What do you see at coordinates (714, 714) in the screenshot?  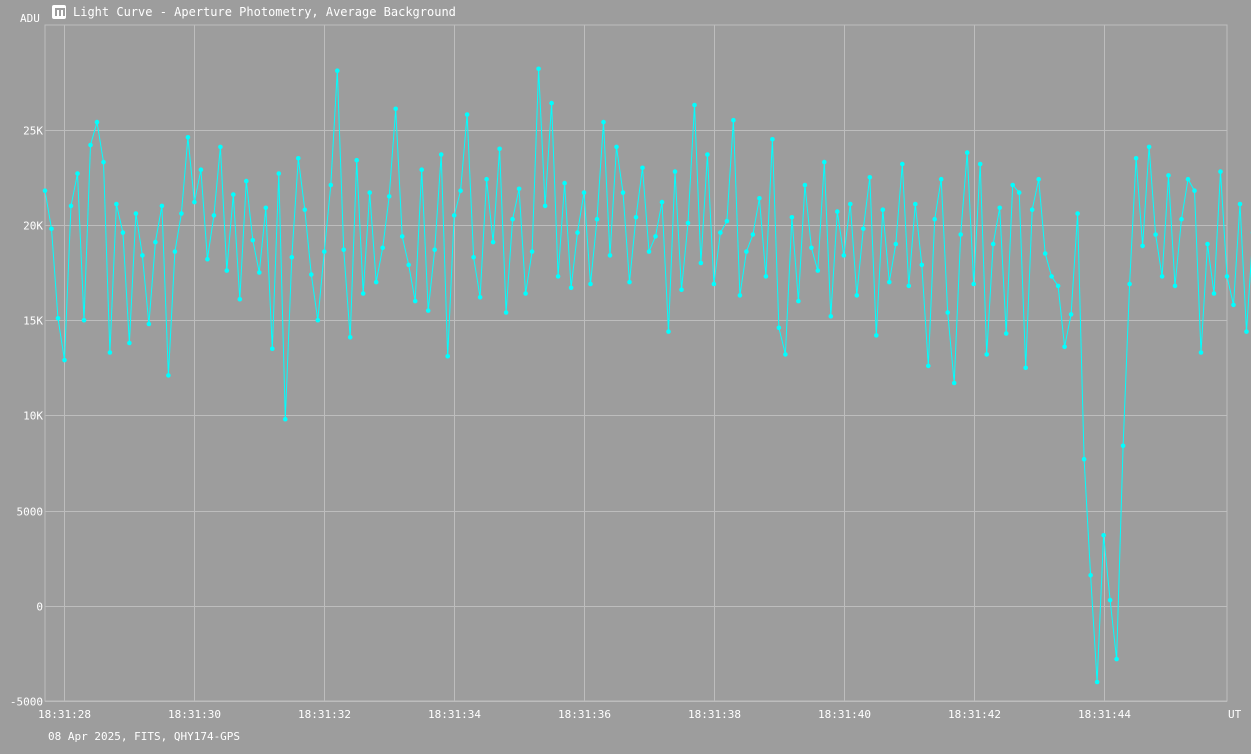 I see `x-tick-label: 18:31:38` at bounding box center [714, 714].